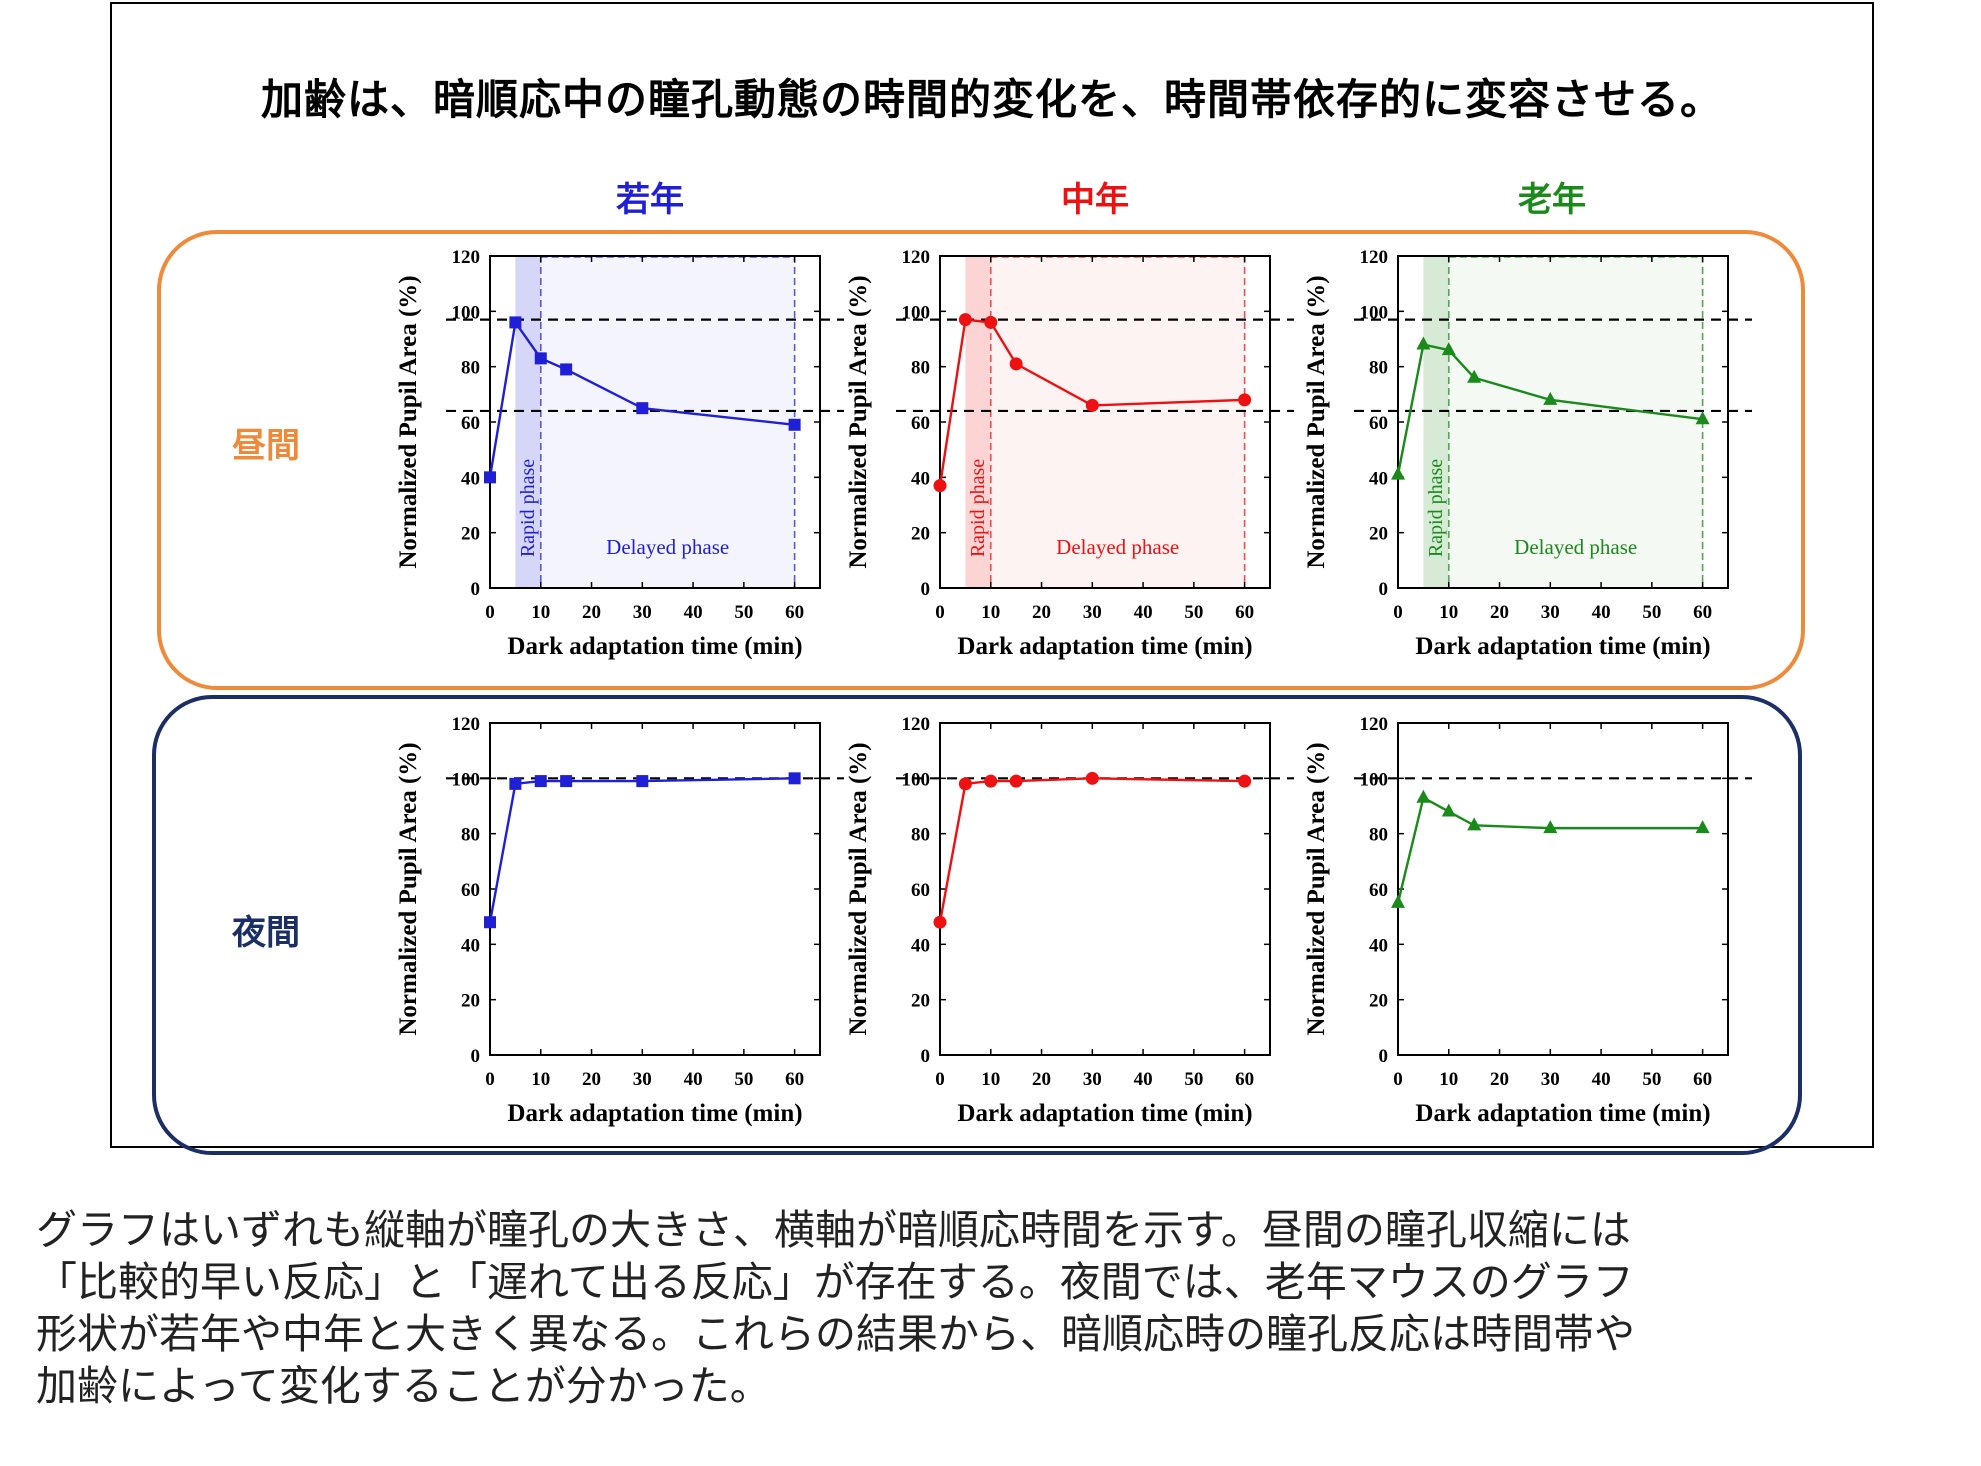  What do you see at coordinates (693, 1079) in the screenshot?
I see `x-tick-label: 40` at bounding box center [693, 1079].